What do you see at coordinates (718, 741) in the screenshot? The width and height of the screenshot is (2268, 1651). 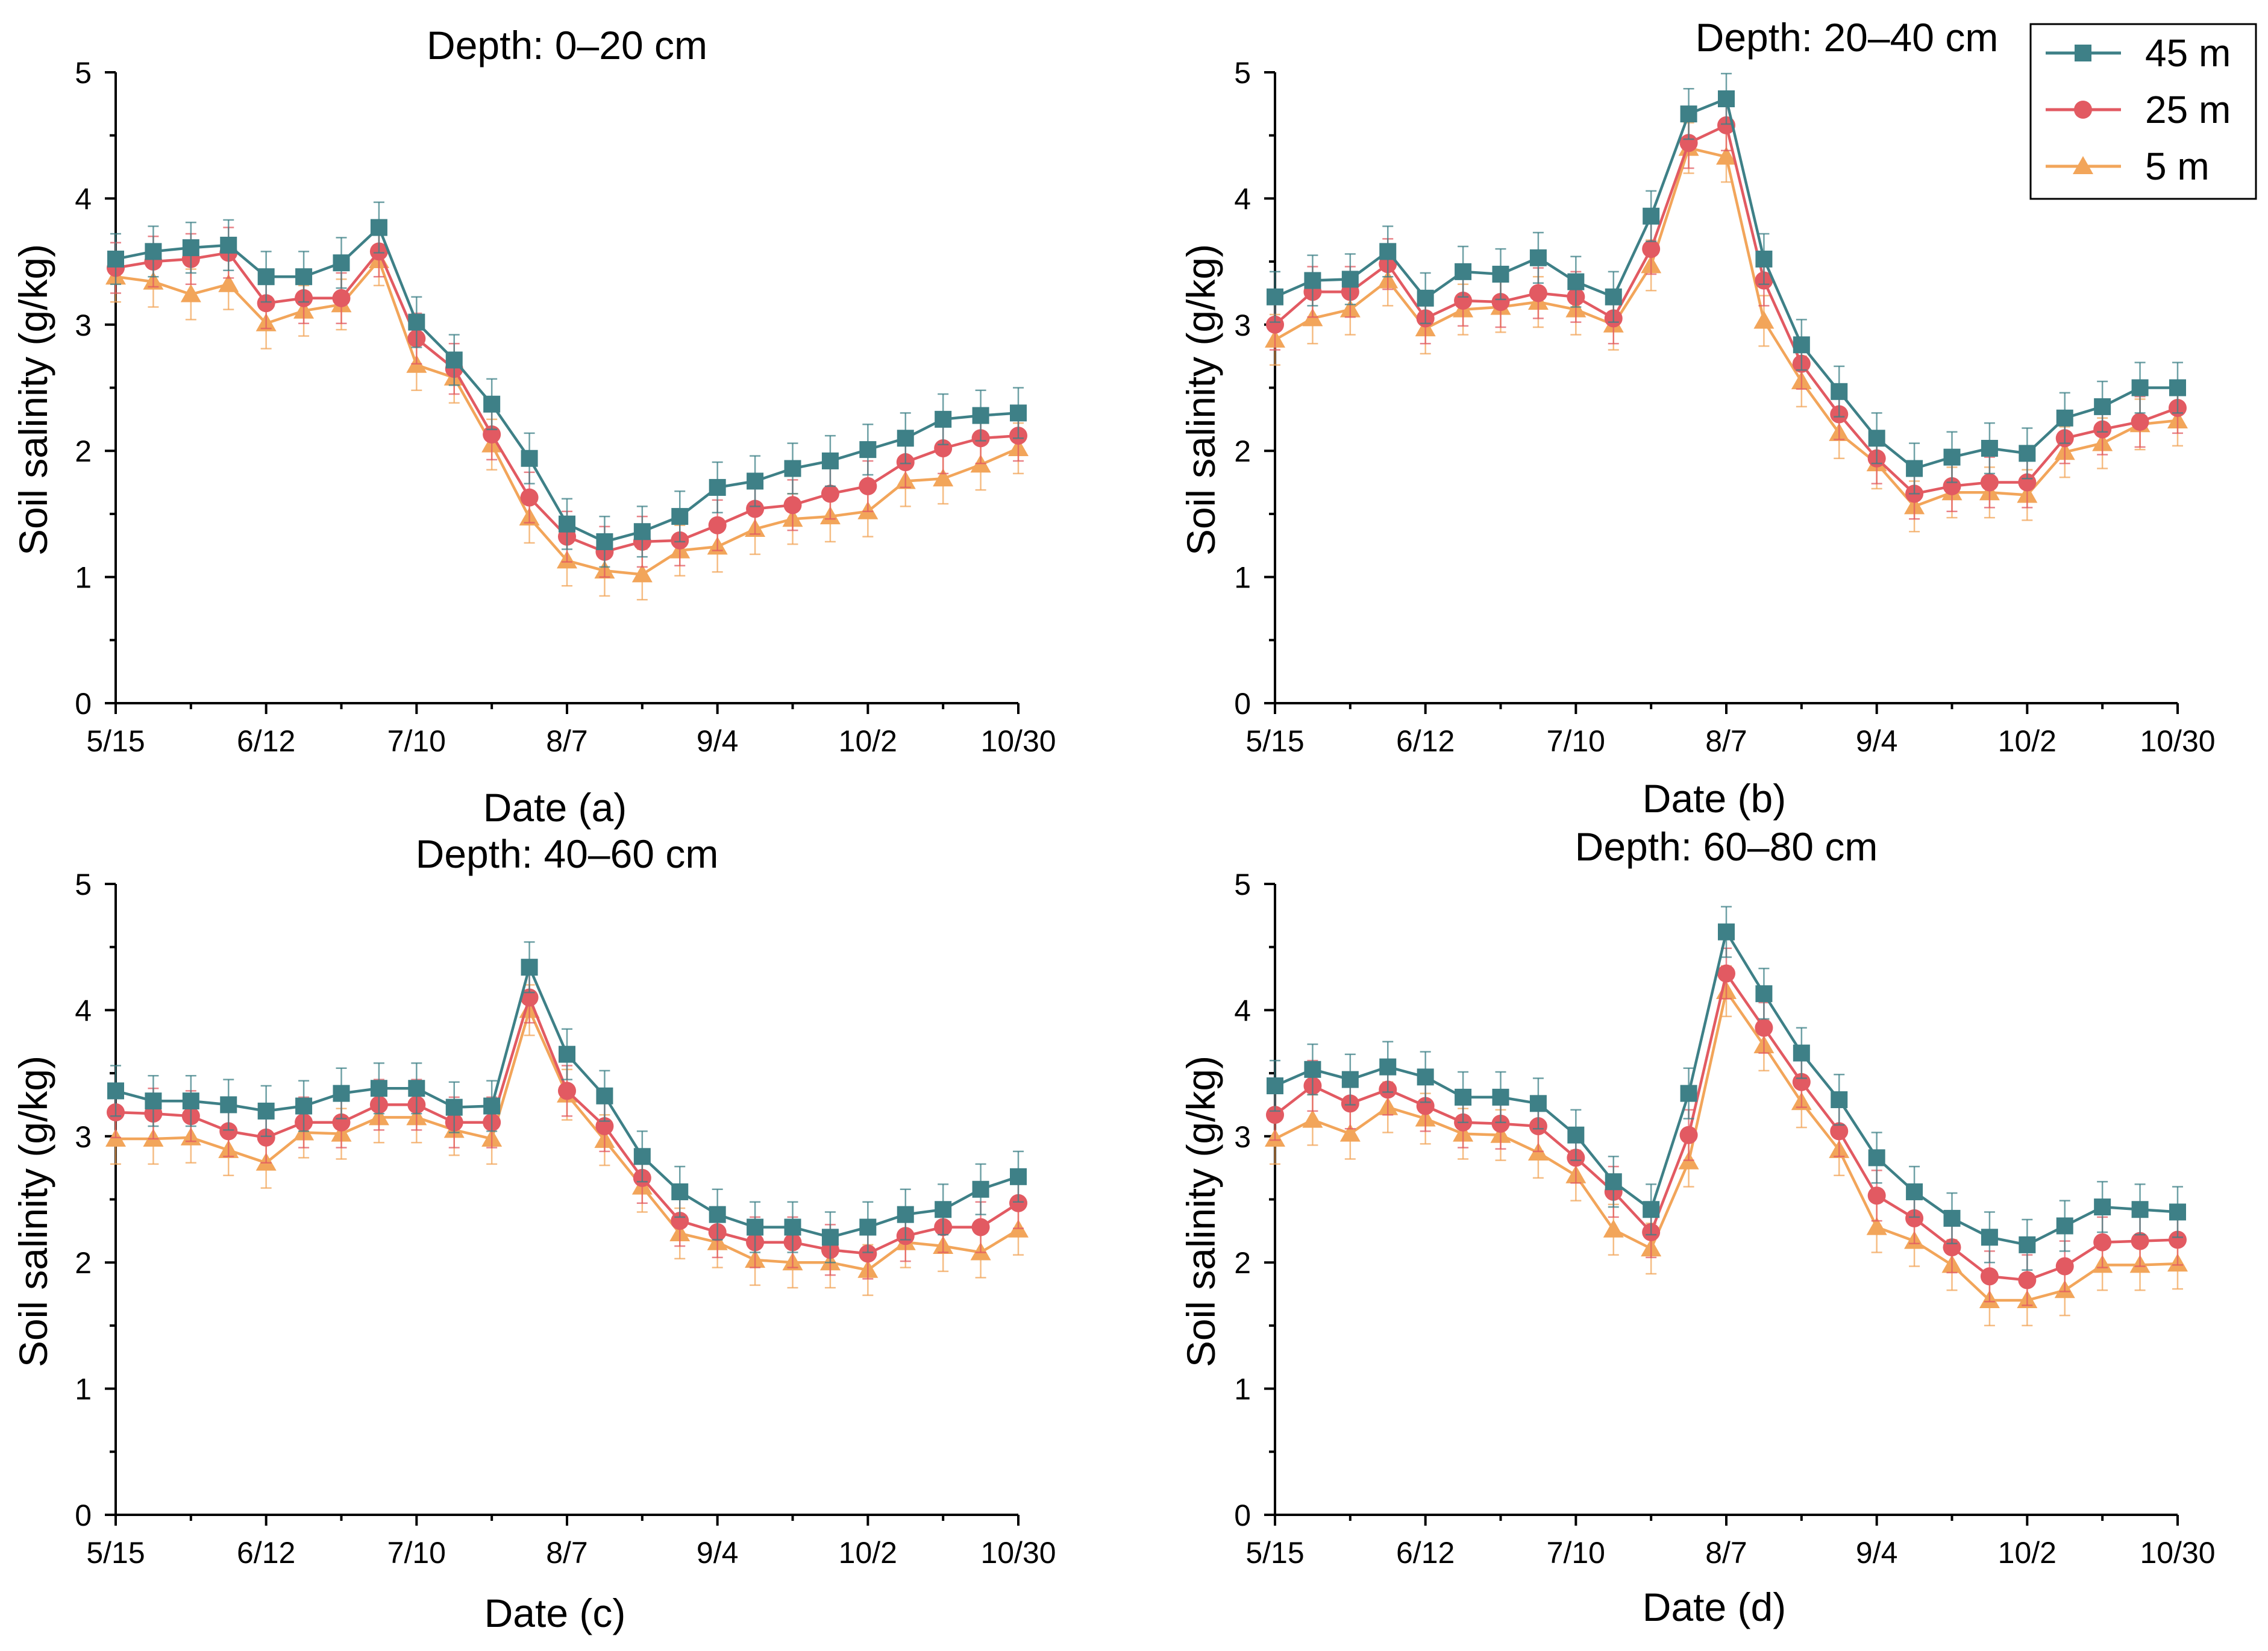 I see `x-tick-label: 9/4` at bounding box center [718, 741].